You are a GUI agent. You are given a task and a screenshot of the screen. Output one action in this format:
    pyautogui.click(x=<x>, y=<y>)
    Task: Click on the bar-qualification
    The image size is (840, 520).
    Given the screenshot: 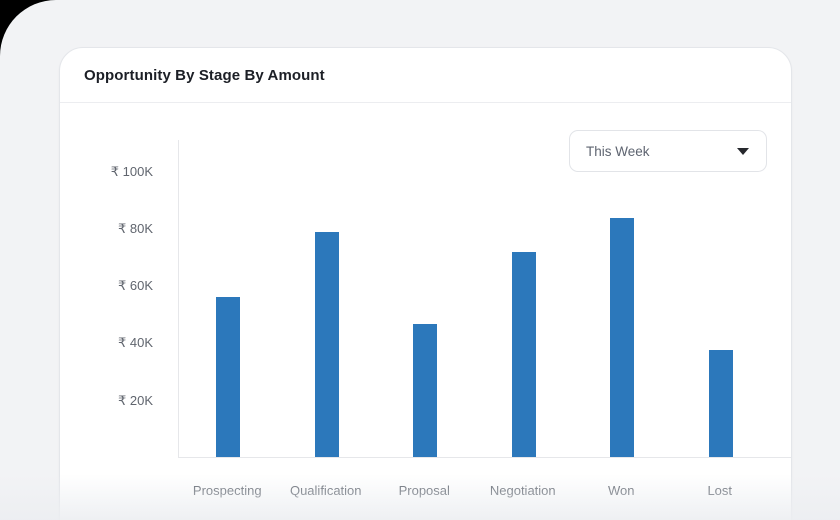 What is the action you would take?
    pyautogui.click(x=326, y=344)
    